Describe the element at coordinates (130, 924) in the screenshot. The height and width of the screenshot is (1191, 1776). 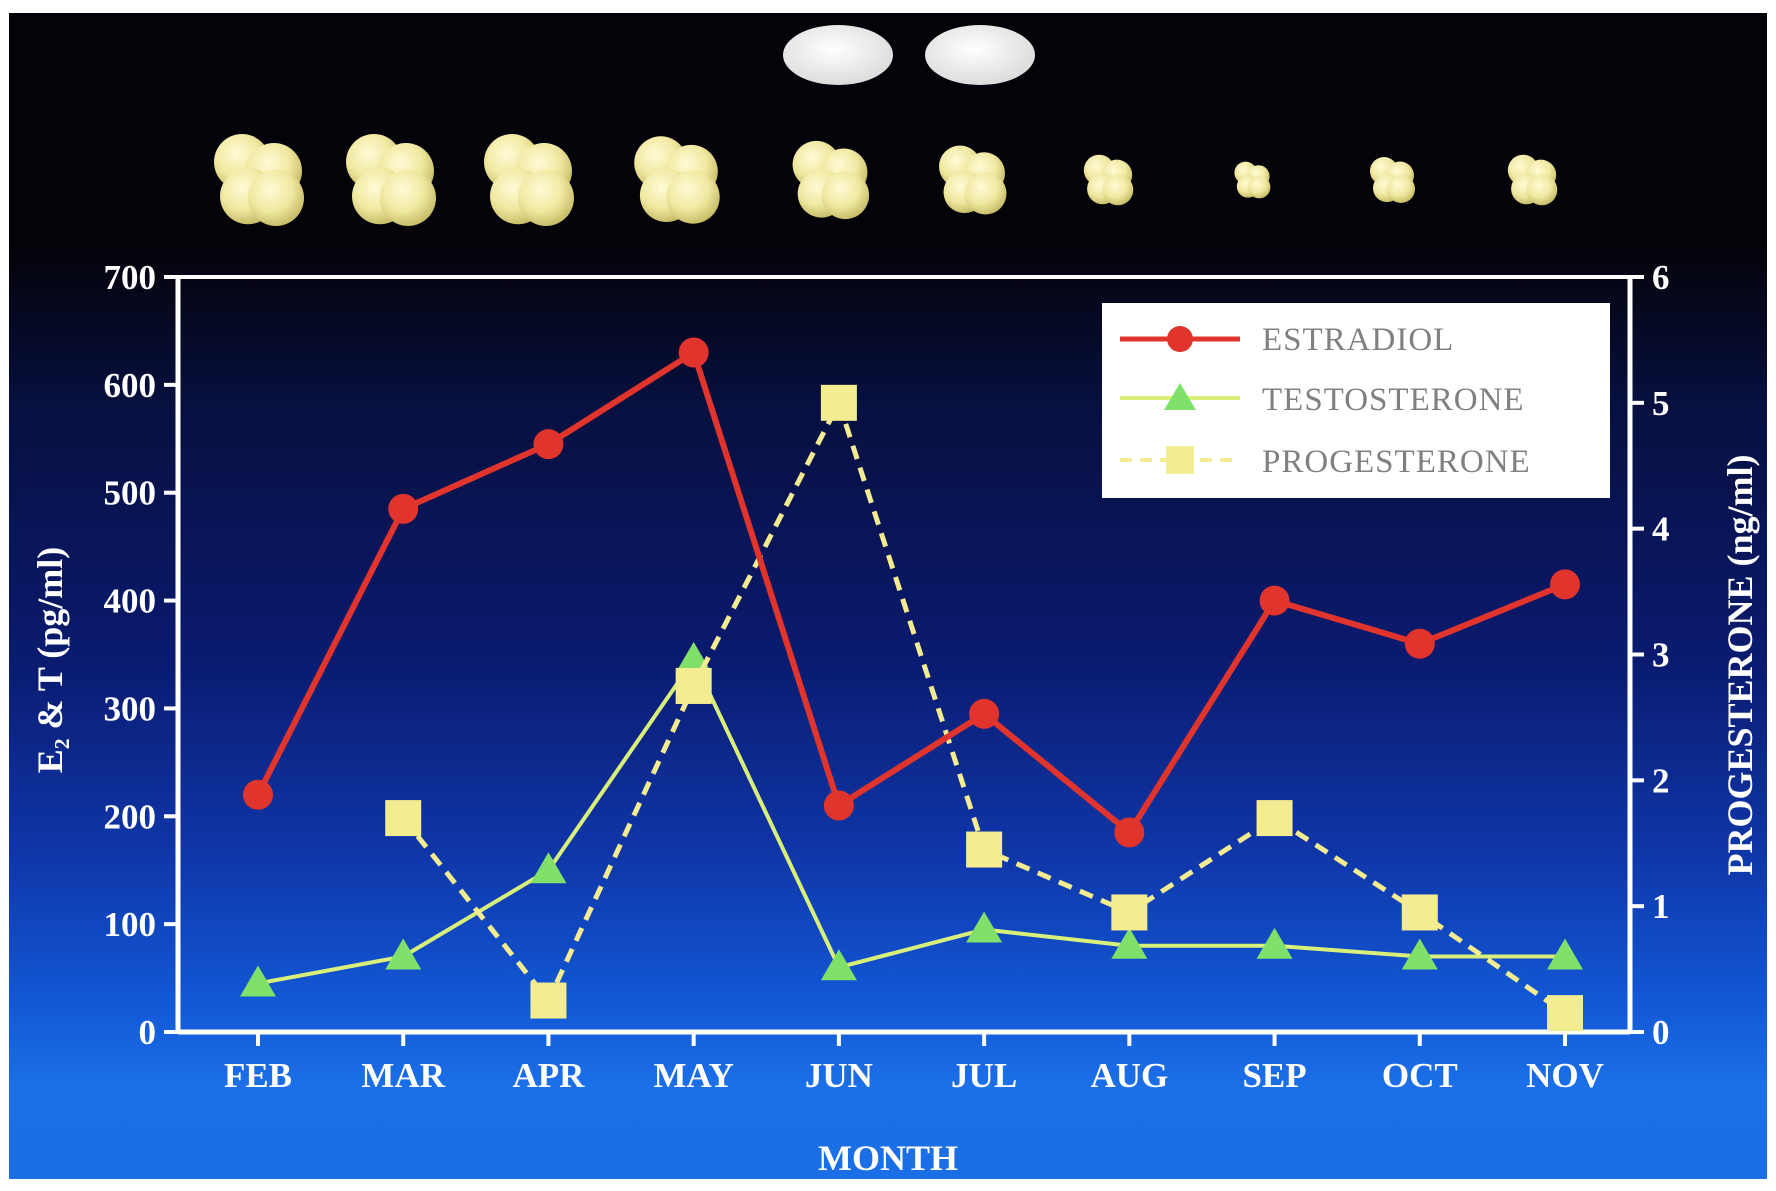
I see `left-tick-label: 100` at that location.